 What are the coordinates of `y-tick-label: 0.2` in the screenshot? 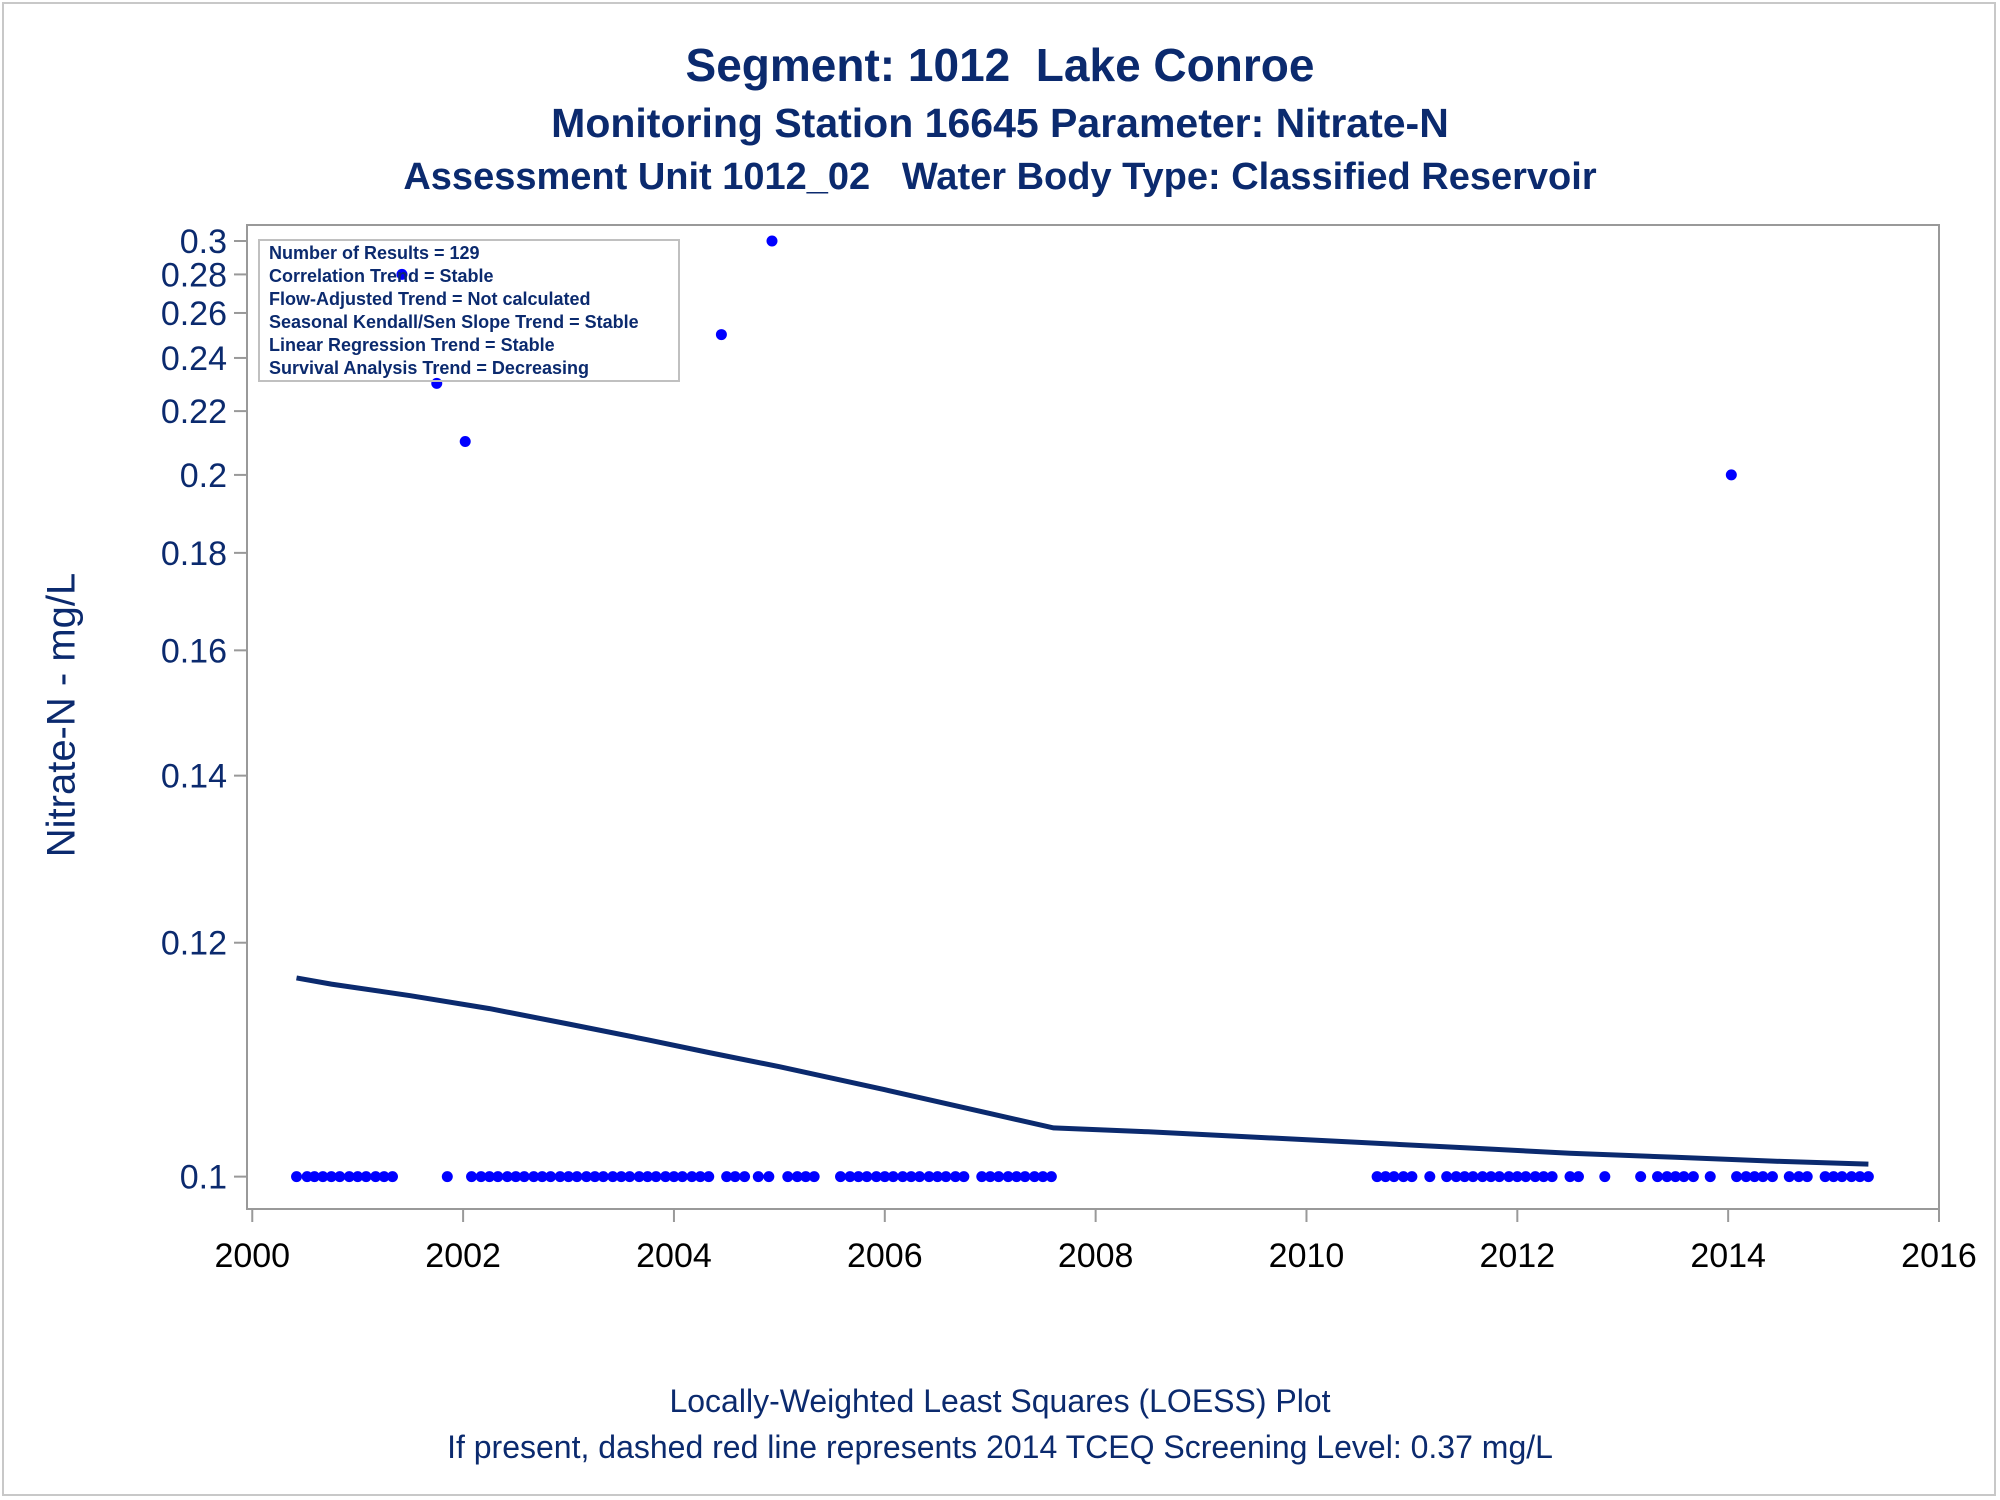 It's located at (203, 476).